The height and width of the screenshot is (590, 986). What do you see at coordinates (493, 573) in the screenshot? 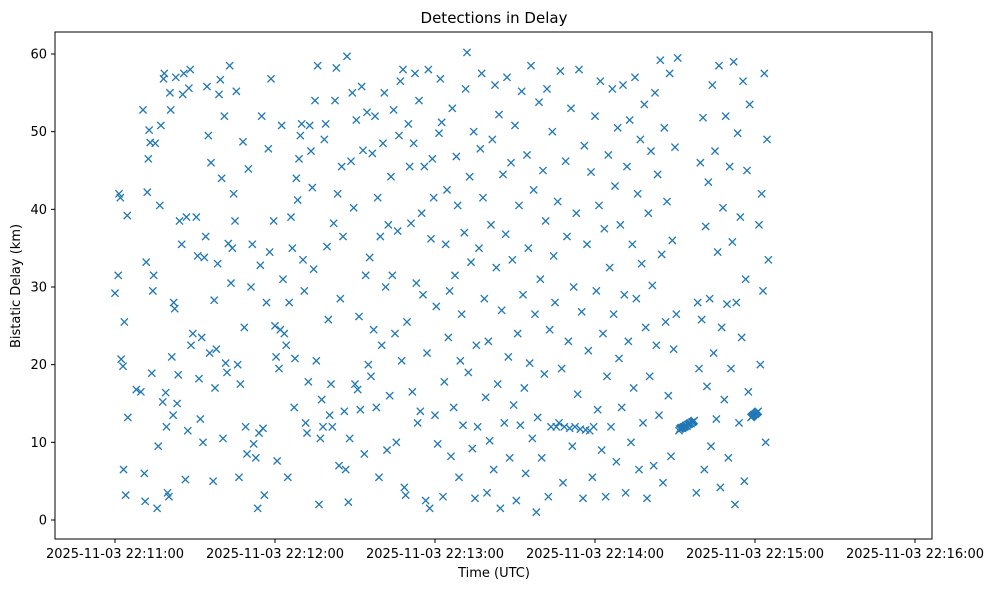
I see `x-axis-label: Time (UTC)` at bounding box center [493, 573].